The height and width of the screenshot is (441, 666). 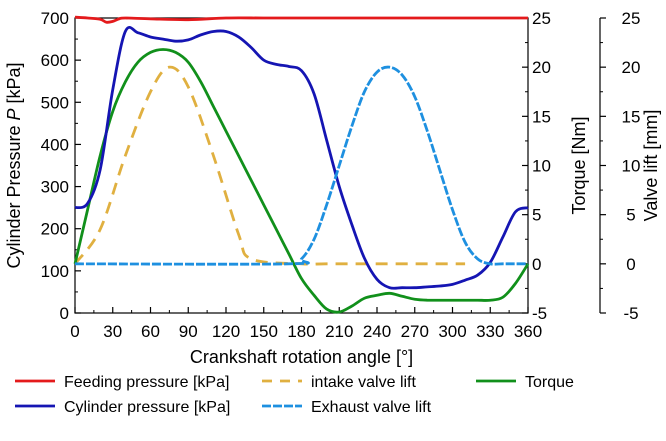 I want to click on y-lift-tick-label-10: 10, so click(x=631, y=166).